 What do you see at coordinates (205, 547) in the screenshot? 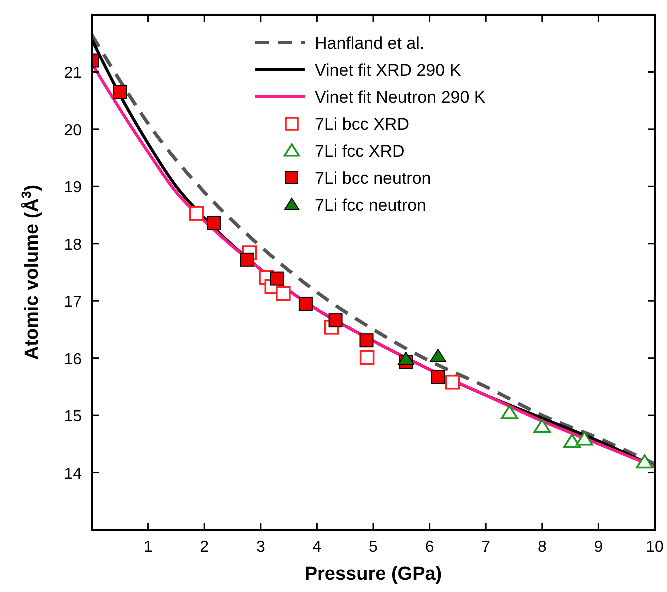
I see `x-tick-label: 2` at bounding box center [205, 547].